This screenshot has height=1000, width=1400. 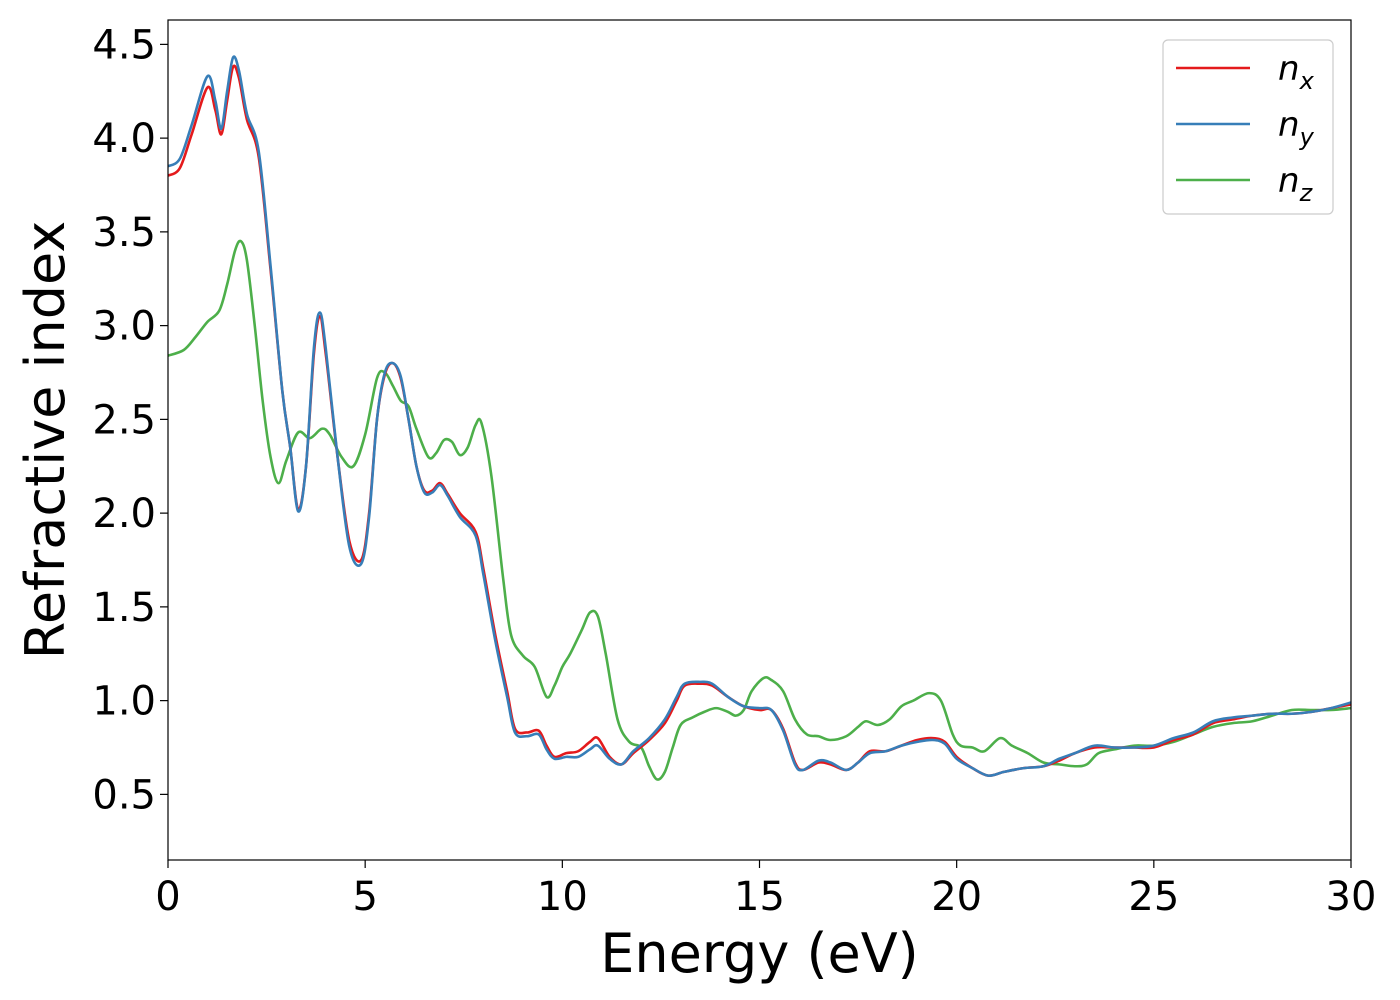 I want to click on legend-label-nz: nz, so click(x=1296, y=184).